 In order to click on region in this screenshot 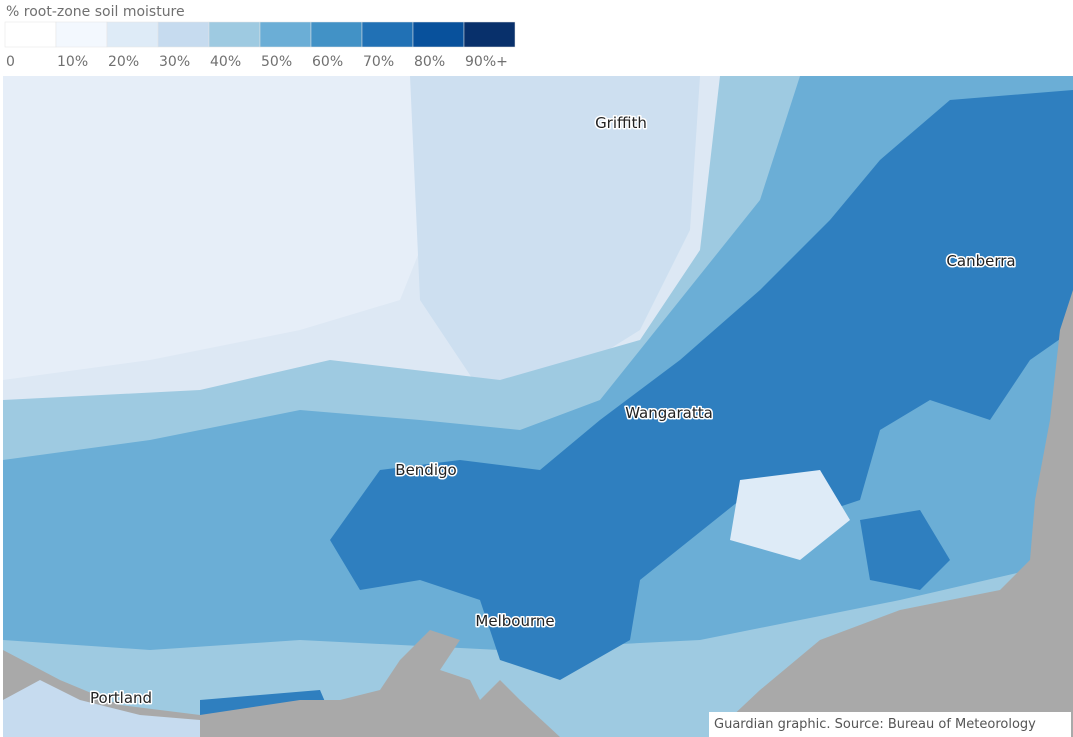, I will do `click(555, 233)`.